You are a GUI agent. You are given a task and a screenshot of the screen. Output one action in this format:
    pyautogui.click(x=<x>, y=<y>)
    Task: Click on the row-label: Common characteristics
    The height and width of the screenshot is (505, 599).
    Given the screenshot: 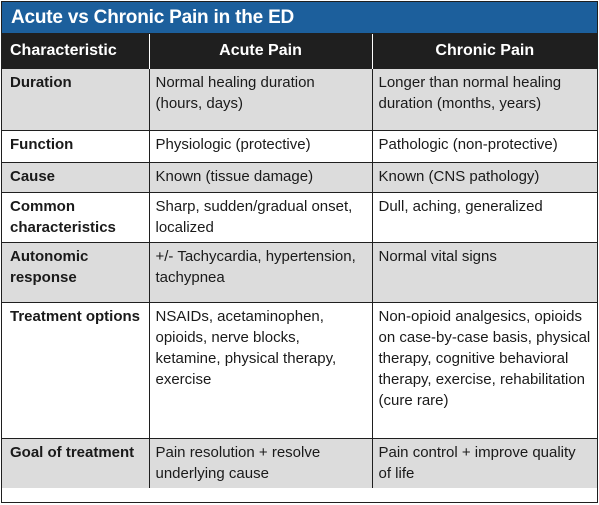 What is the action you would take?
    pyautogui.click(x=76, y=217)
    